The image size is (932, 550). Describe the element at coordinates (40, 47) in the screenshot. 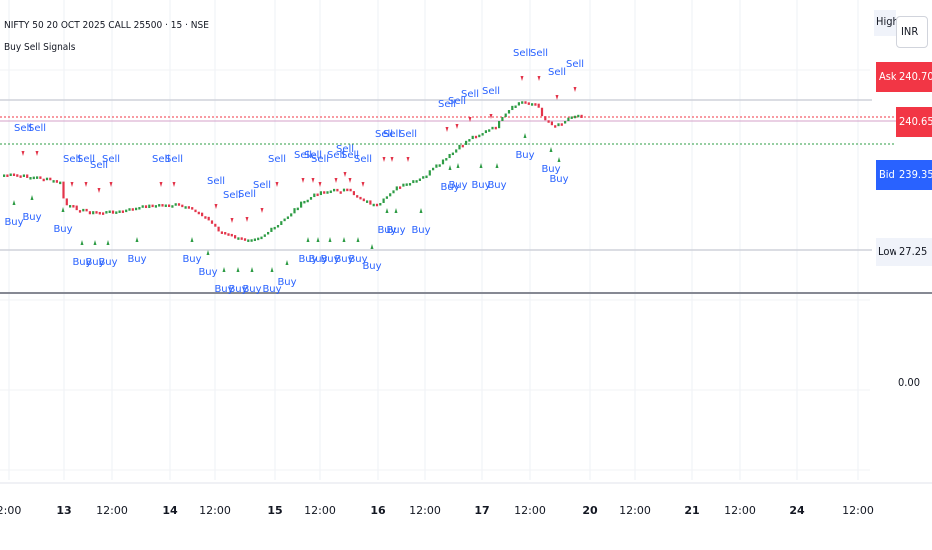

I see `indicator-title: Buy Sell Signals` at that location.